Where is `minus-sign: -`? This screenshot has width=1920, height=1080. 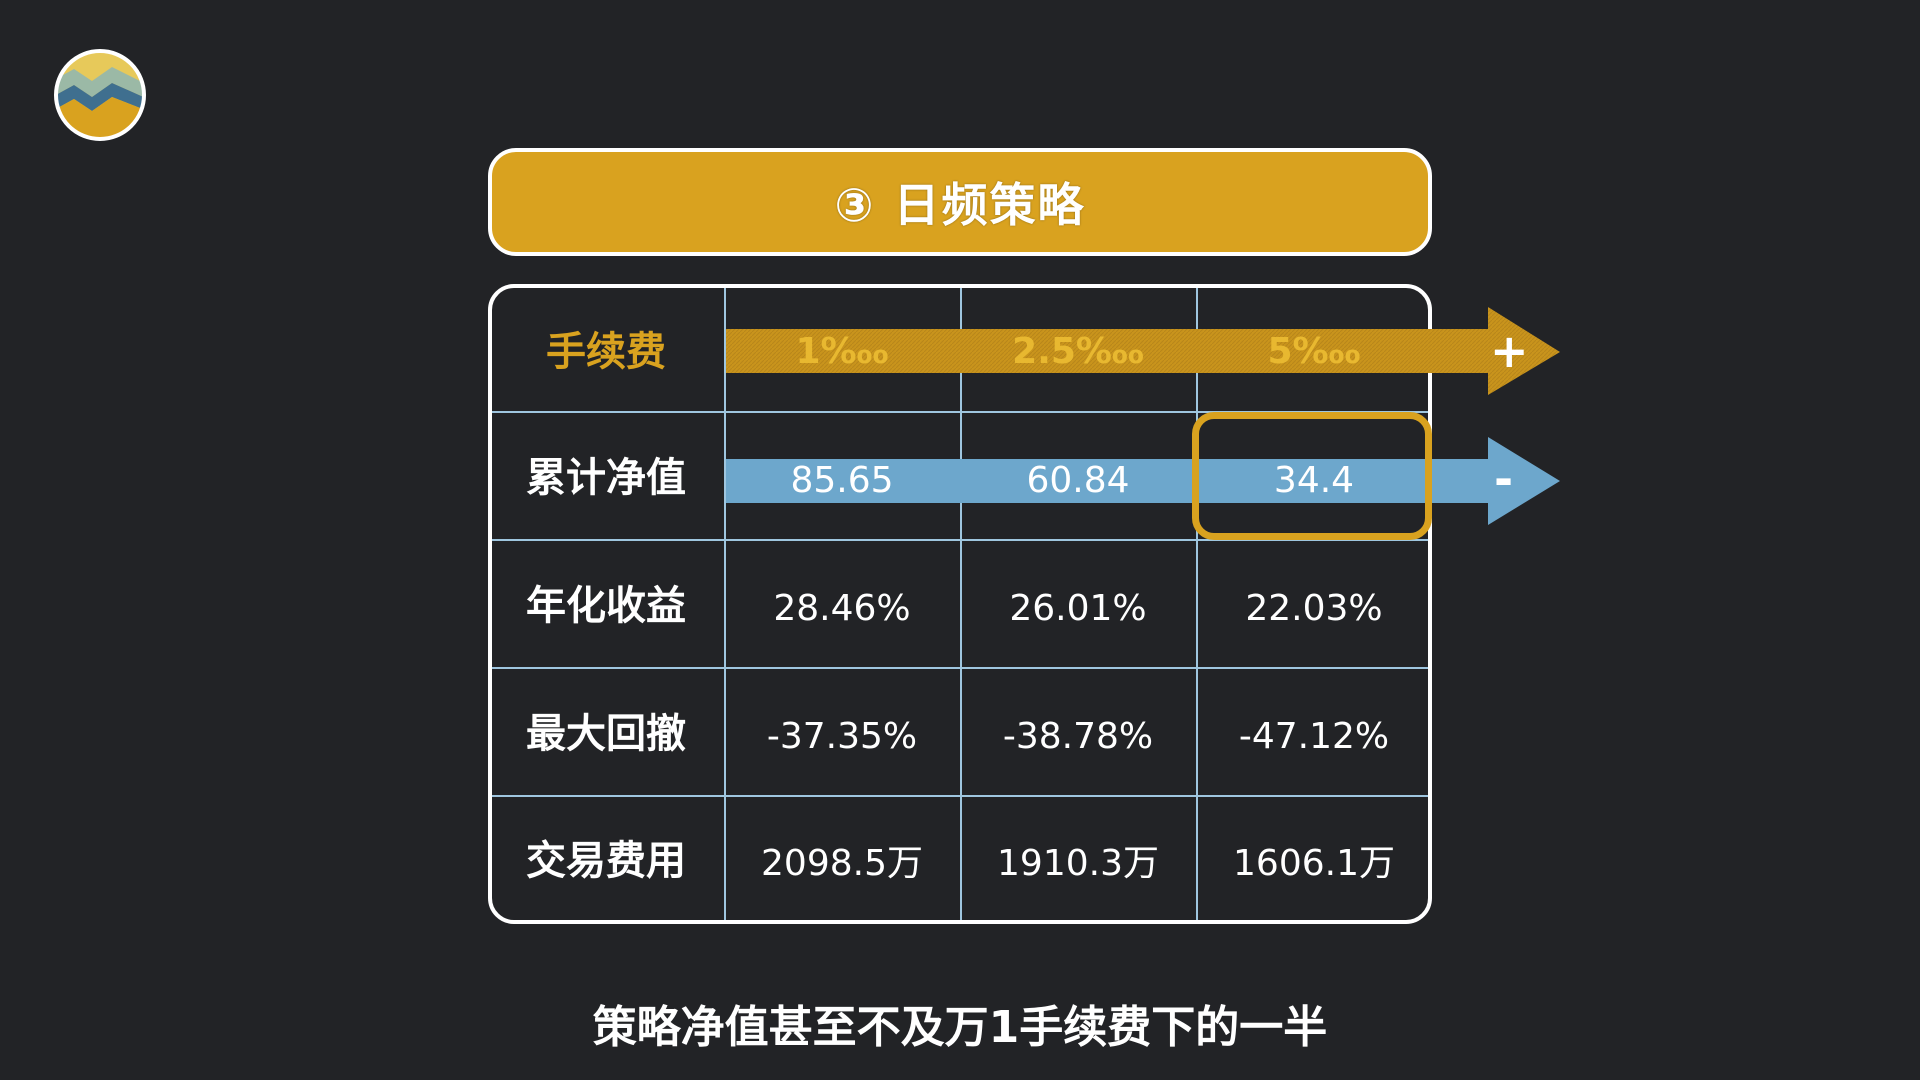
minus-sign: - is located at coordinates (1504, 479).